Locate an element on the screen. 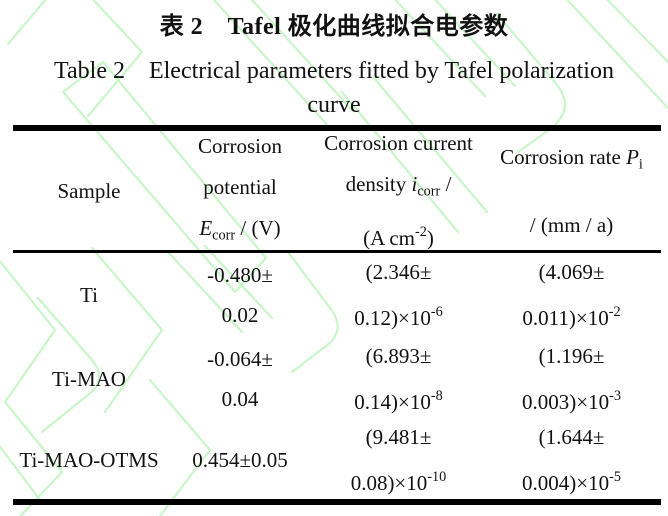 The width and height of the screenshot is (668, 516). symbol-E: E is located at coordinates (206, 228).